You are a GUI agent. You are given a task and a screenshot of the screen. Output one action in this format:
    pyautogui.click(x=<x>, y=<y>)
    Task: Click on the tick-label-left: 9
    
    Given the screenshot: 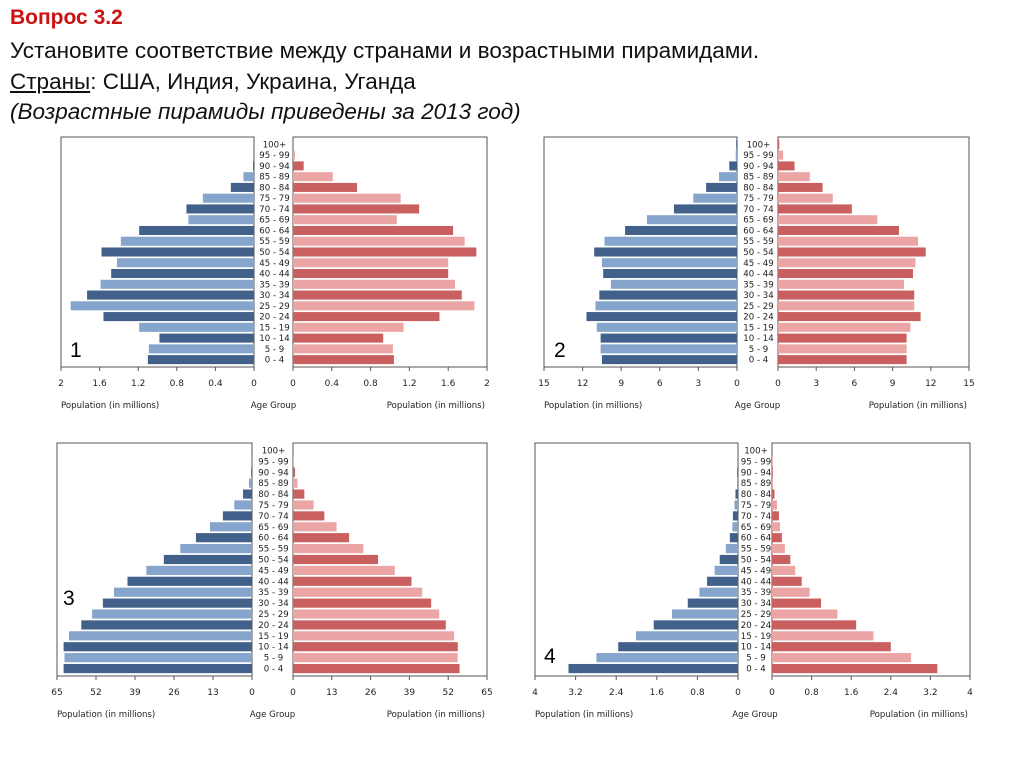 What is the action you would take?
    pyautogui.click(x=621, y=384)
    